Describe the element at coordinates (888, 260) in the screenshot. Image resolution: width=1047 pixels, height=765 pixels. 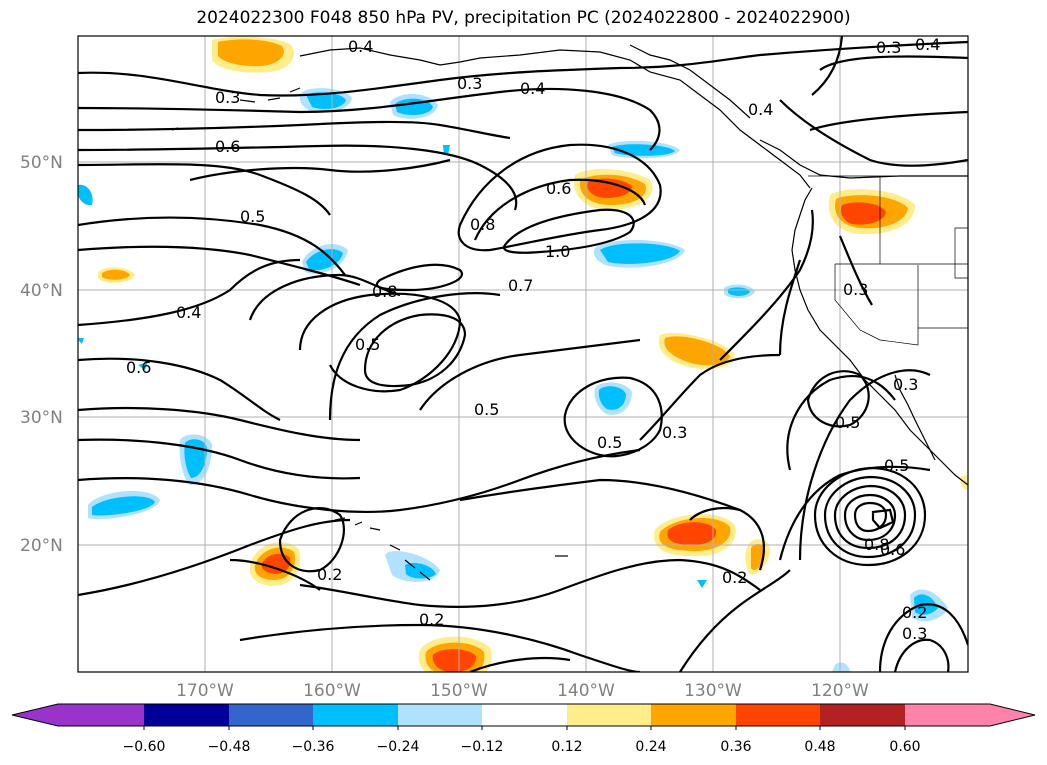
I see `state-borders` at that location.